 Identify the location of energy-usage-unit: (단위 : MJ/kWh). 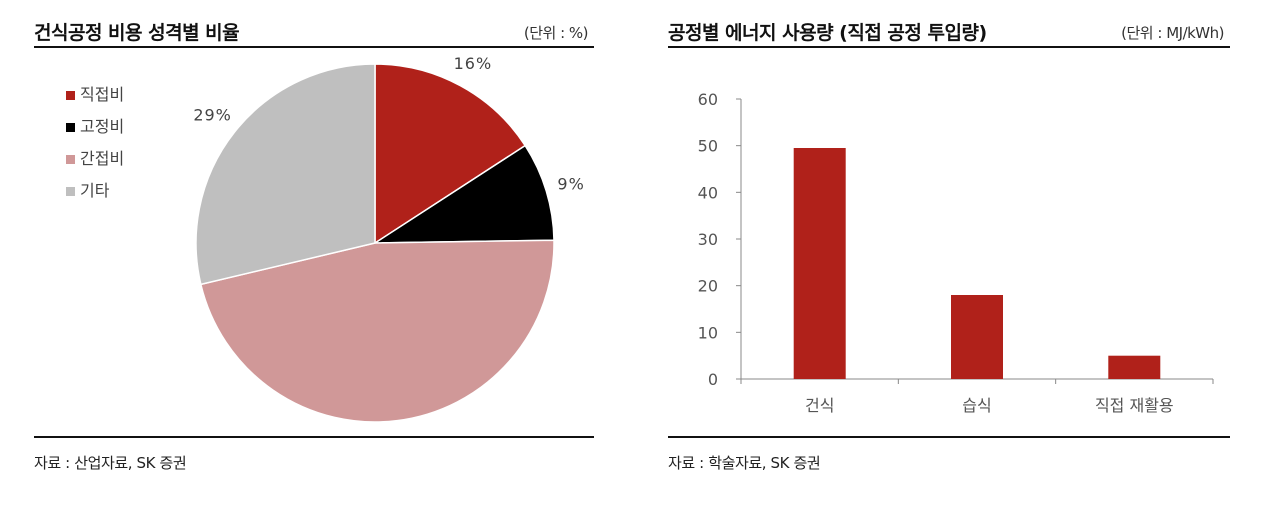
(1172, 33).